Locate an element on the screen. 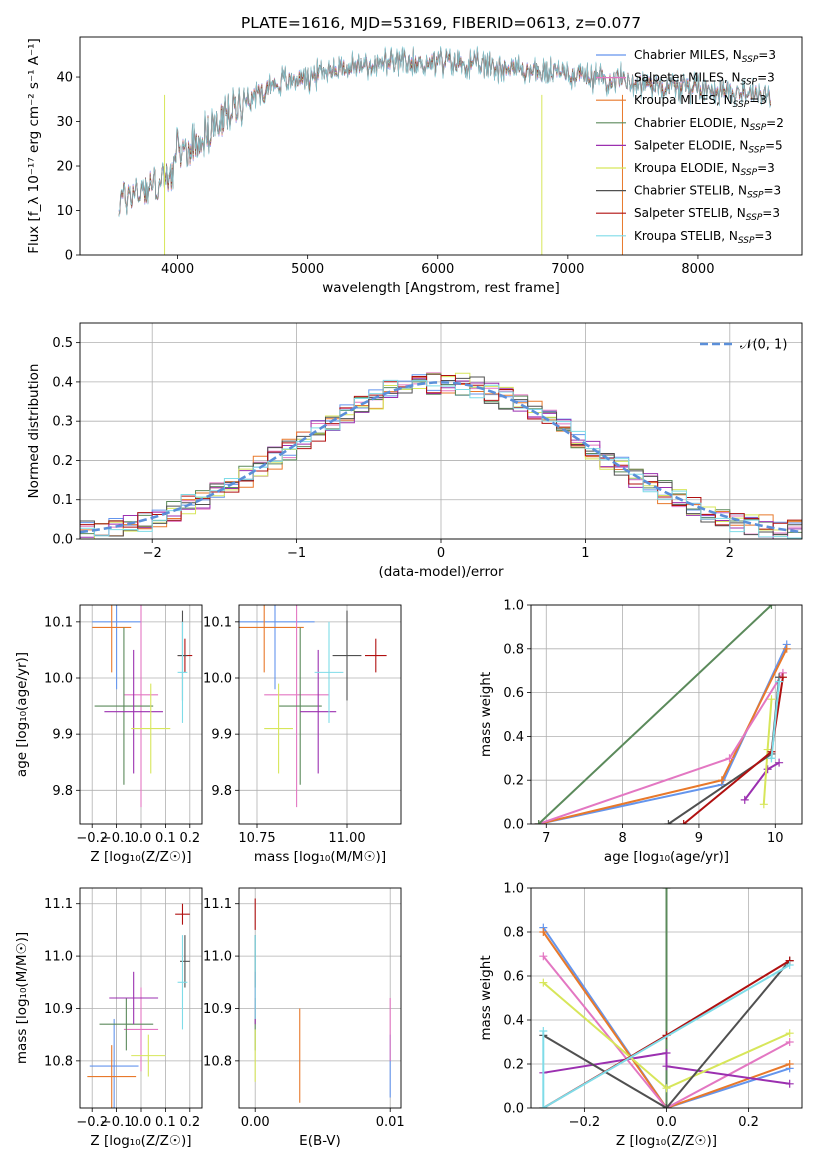  z-weight-ylabel: mass weight is located at coordinates (486, 997).